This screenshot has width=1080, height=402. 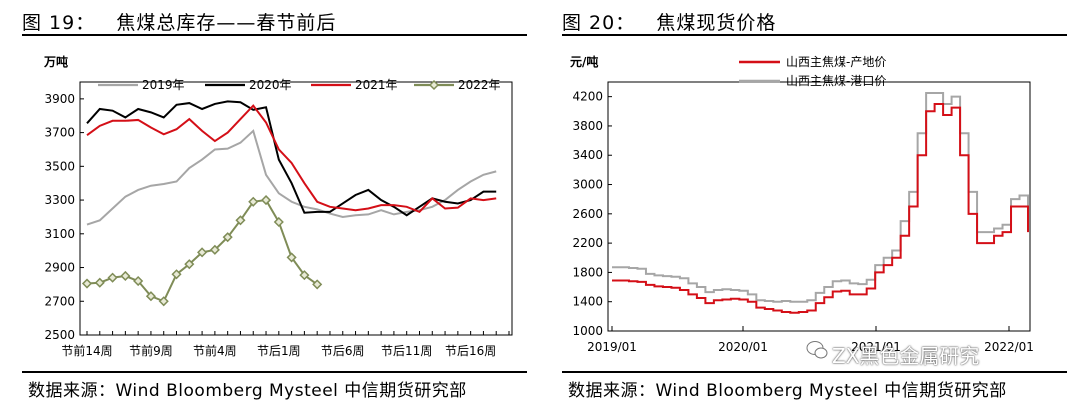 What do you see at coordinates (274, 372) in the screenshot?
I see `left-source-rule` at bounding box center [274, 372].